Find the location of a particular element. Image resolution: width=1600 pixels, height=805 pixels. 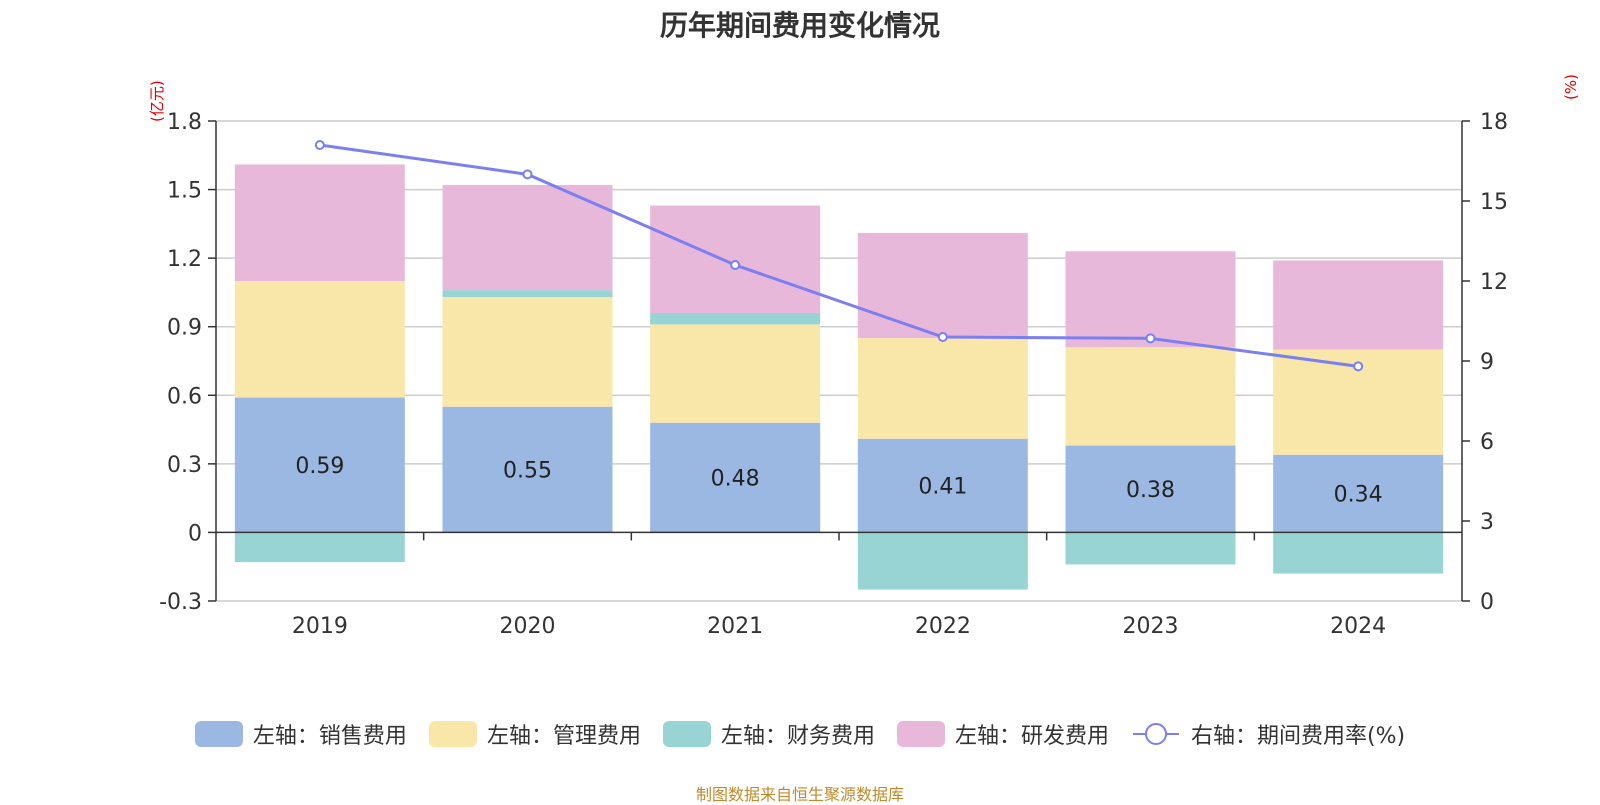

legend-item-rate: 右轴：期间费用率(%) is located at coordinates (1268, 734).